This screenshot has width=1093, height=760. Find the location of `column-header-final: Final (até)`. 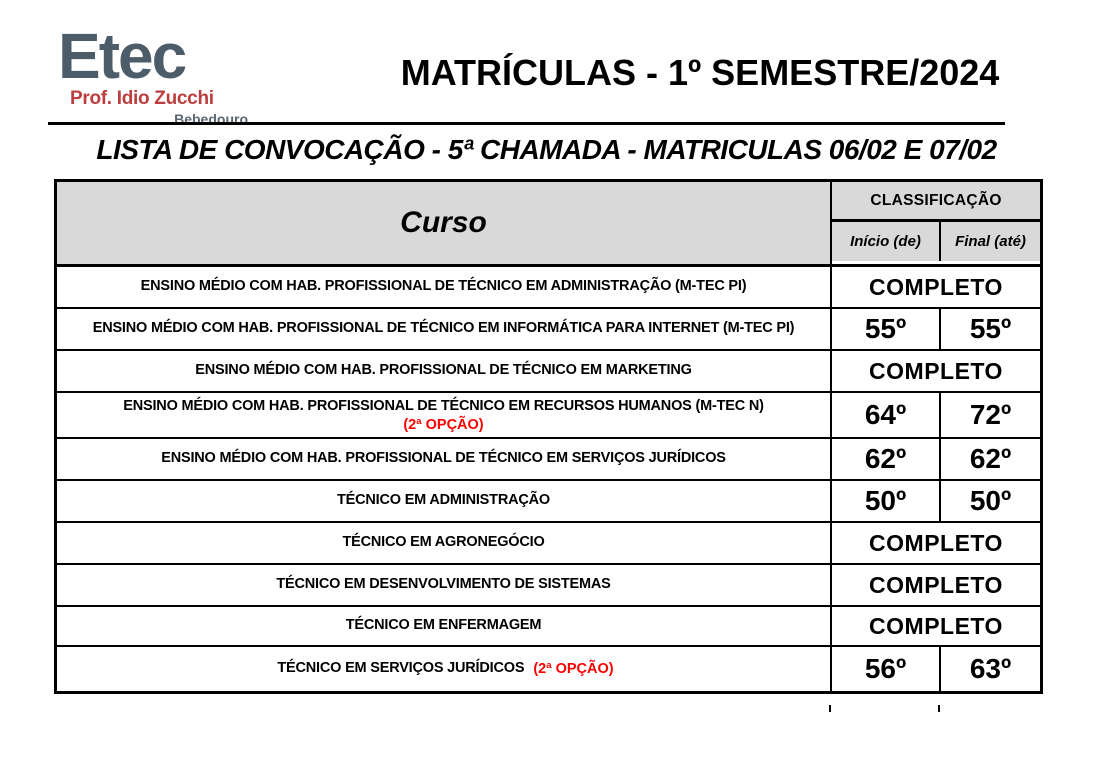

column-header-final: Final (até) is located at coordinates (989, 241).